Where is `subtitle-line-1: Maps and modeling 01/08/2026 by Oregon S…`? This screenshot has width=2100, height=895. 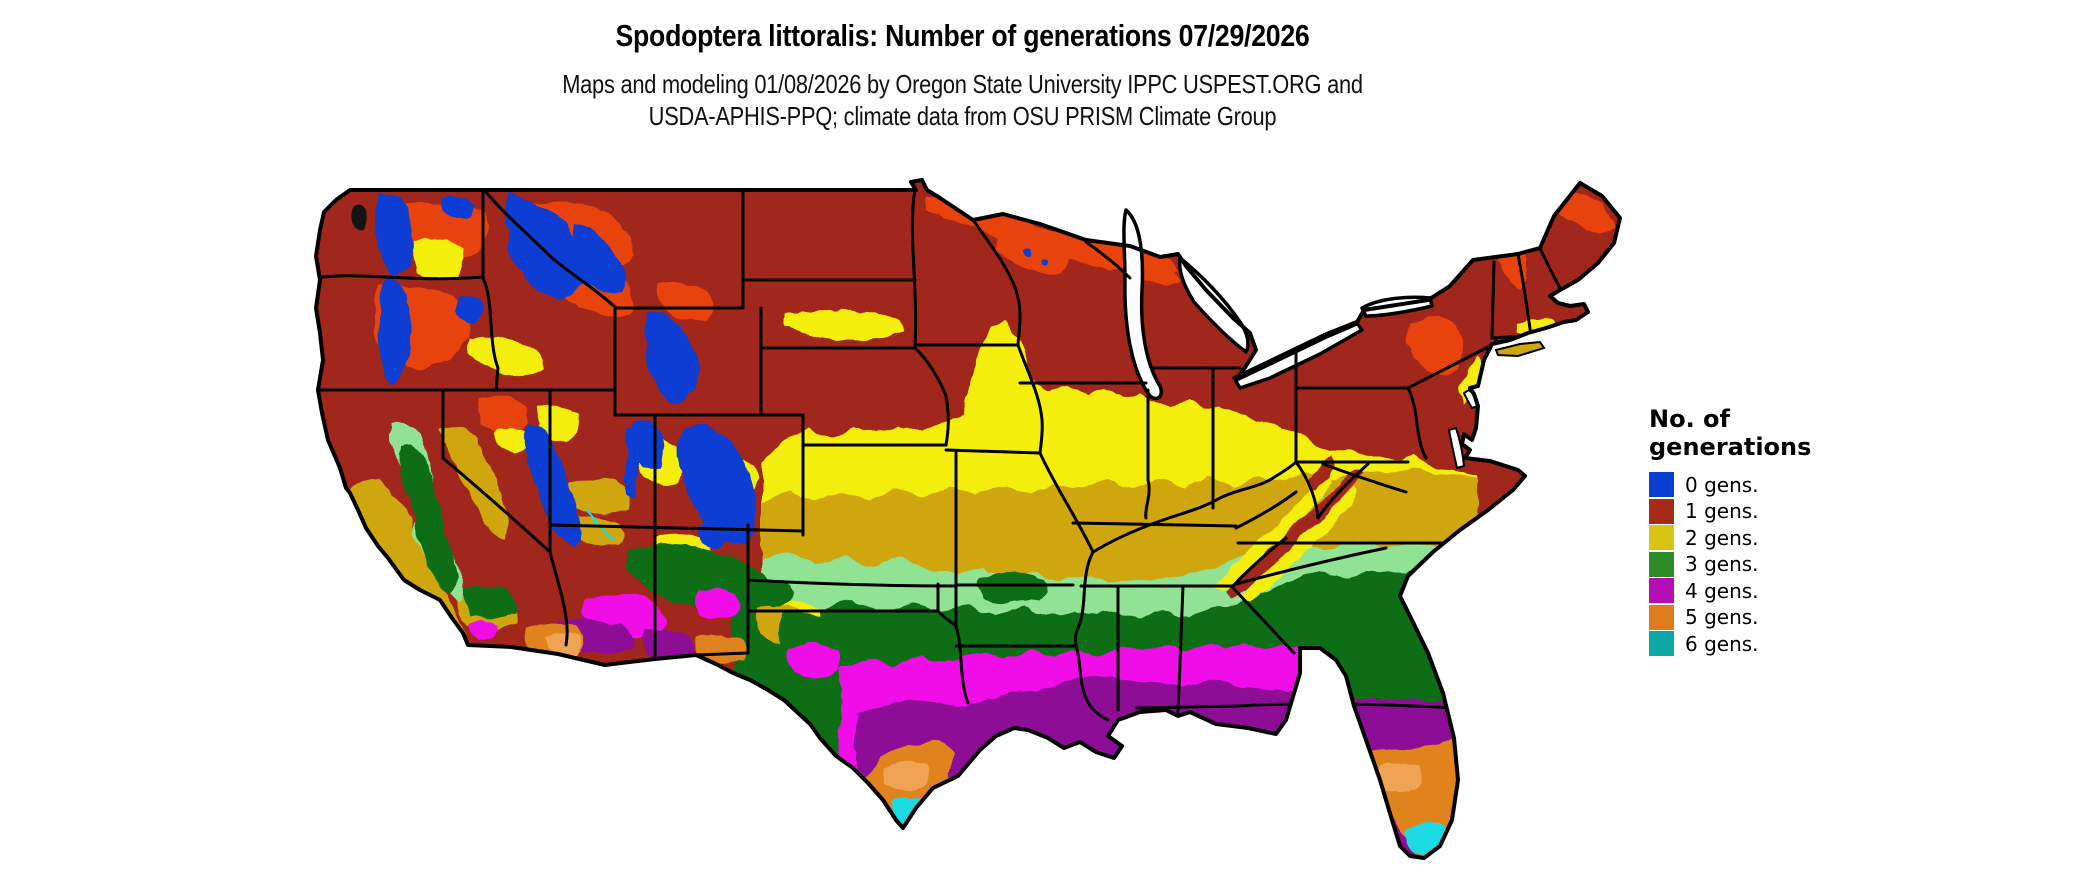 subtitle-line-1: Maps and modeling 01/08/2026 by Oregon S… is located at coordinates (962, 84).